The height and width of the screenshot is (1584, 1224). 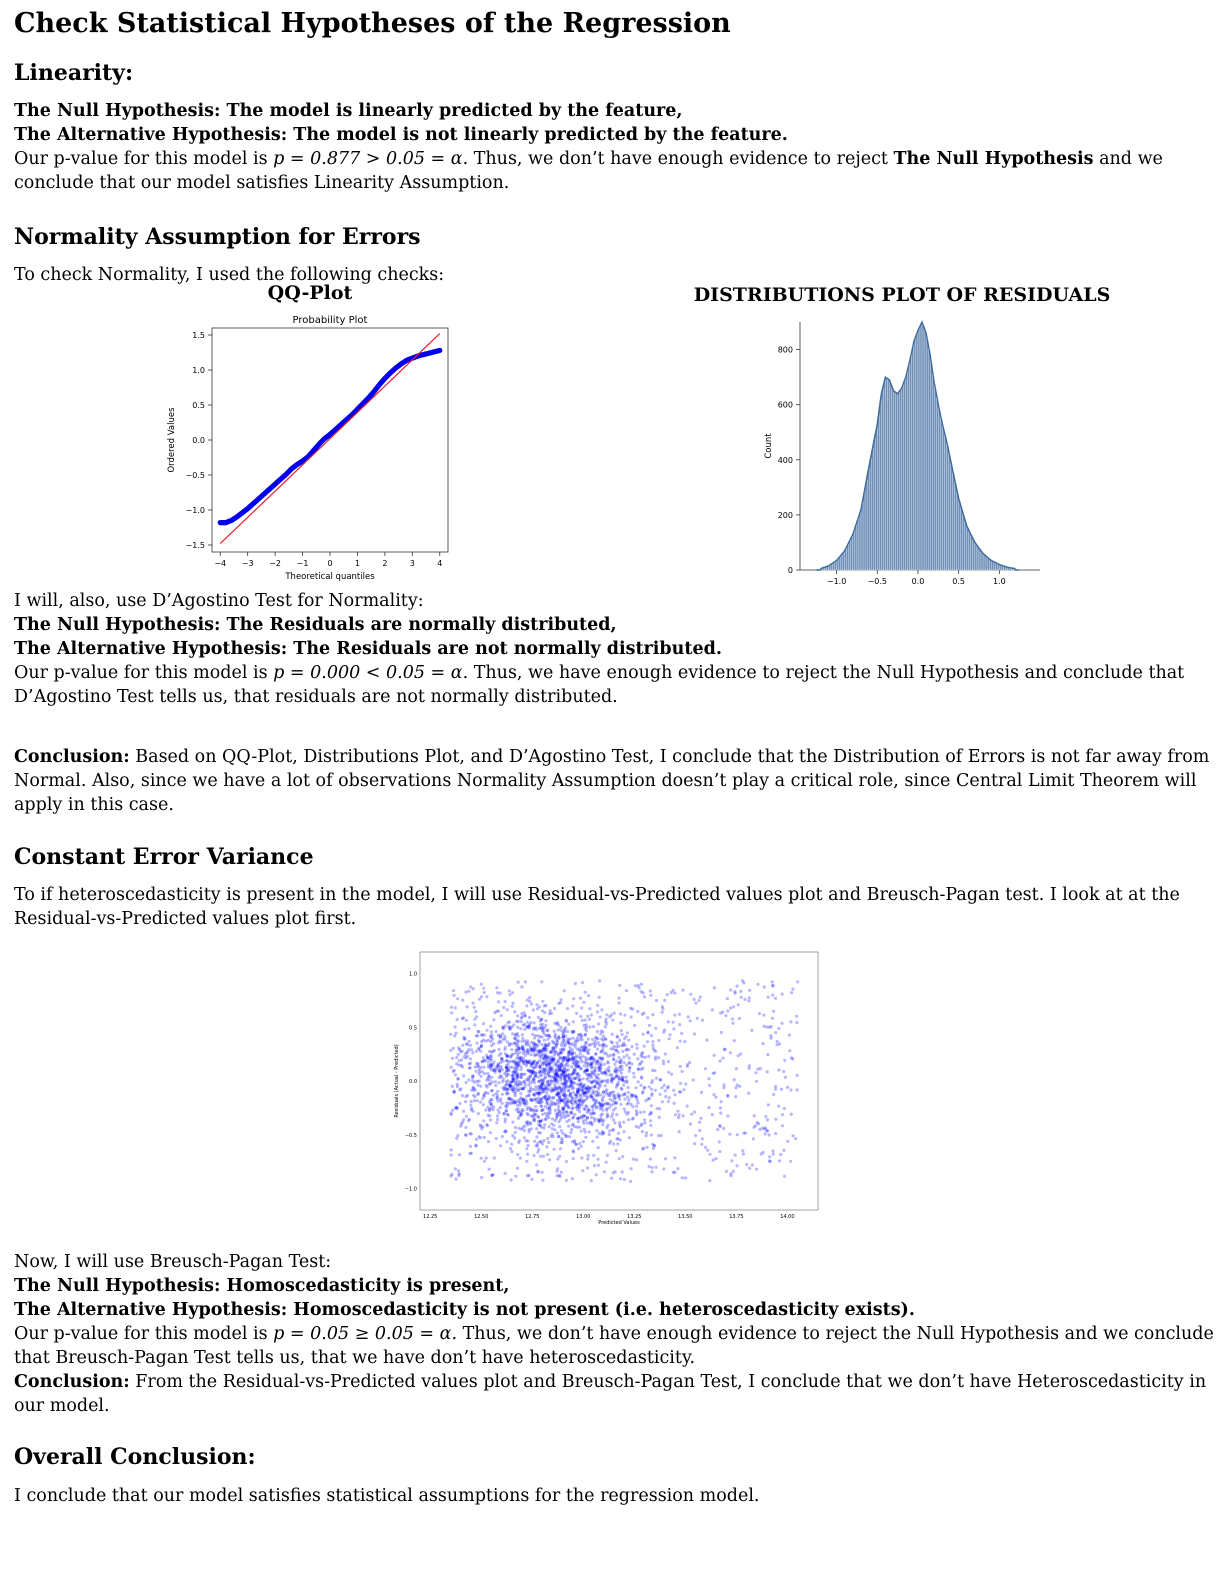 I want to click on overall-heading: Overall Conclusion:, so click(x=135, y=1457).